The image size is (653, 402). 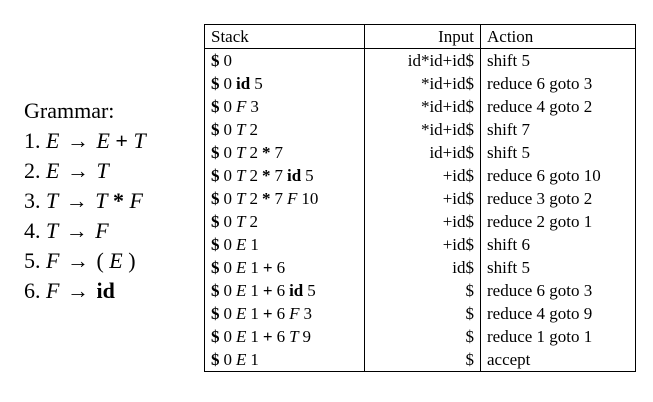 I want to click on stack-cell: $0 E 1 +6 id 5, so click(x=284, y=290).